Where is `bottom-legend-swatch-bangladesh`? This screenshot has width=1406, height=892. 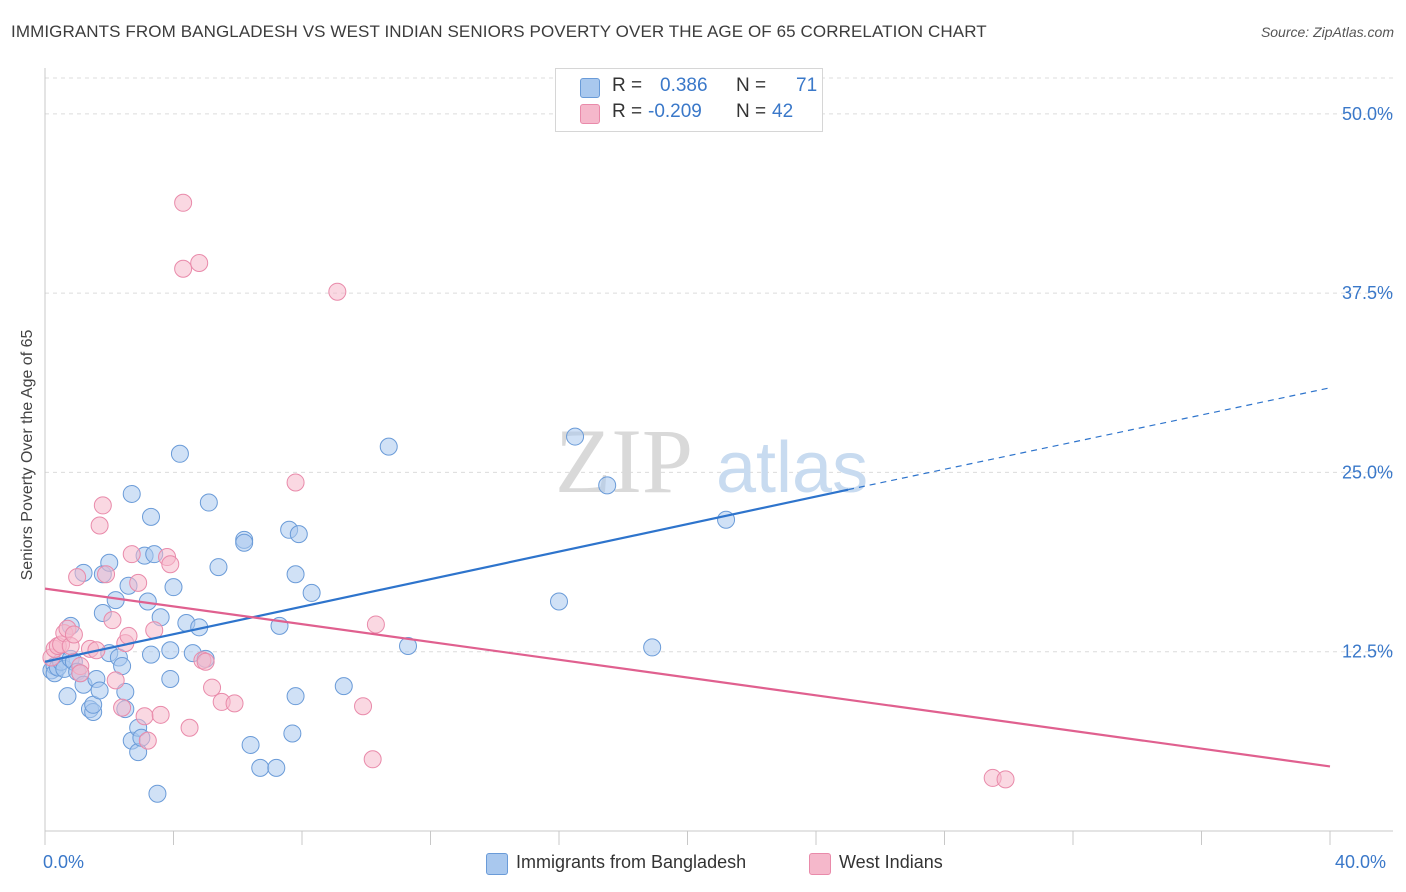
bottom-legend-swatch-bangladesh is located at coordinates (497, 864).